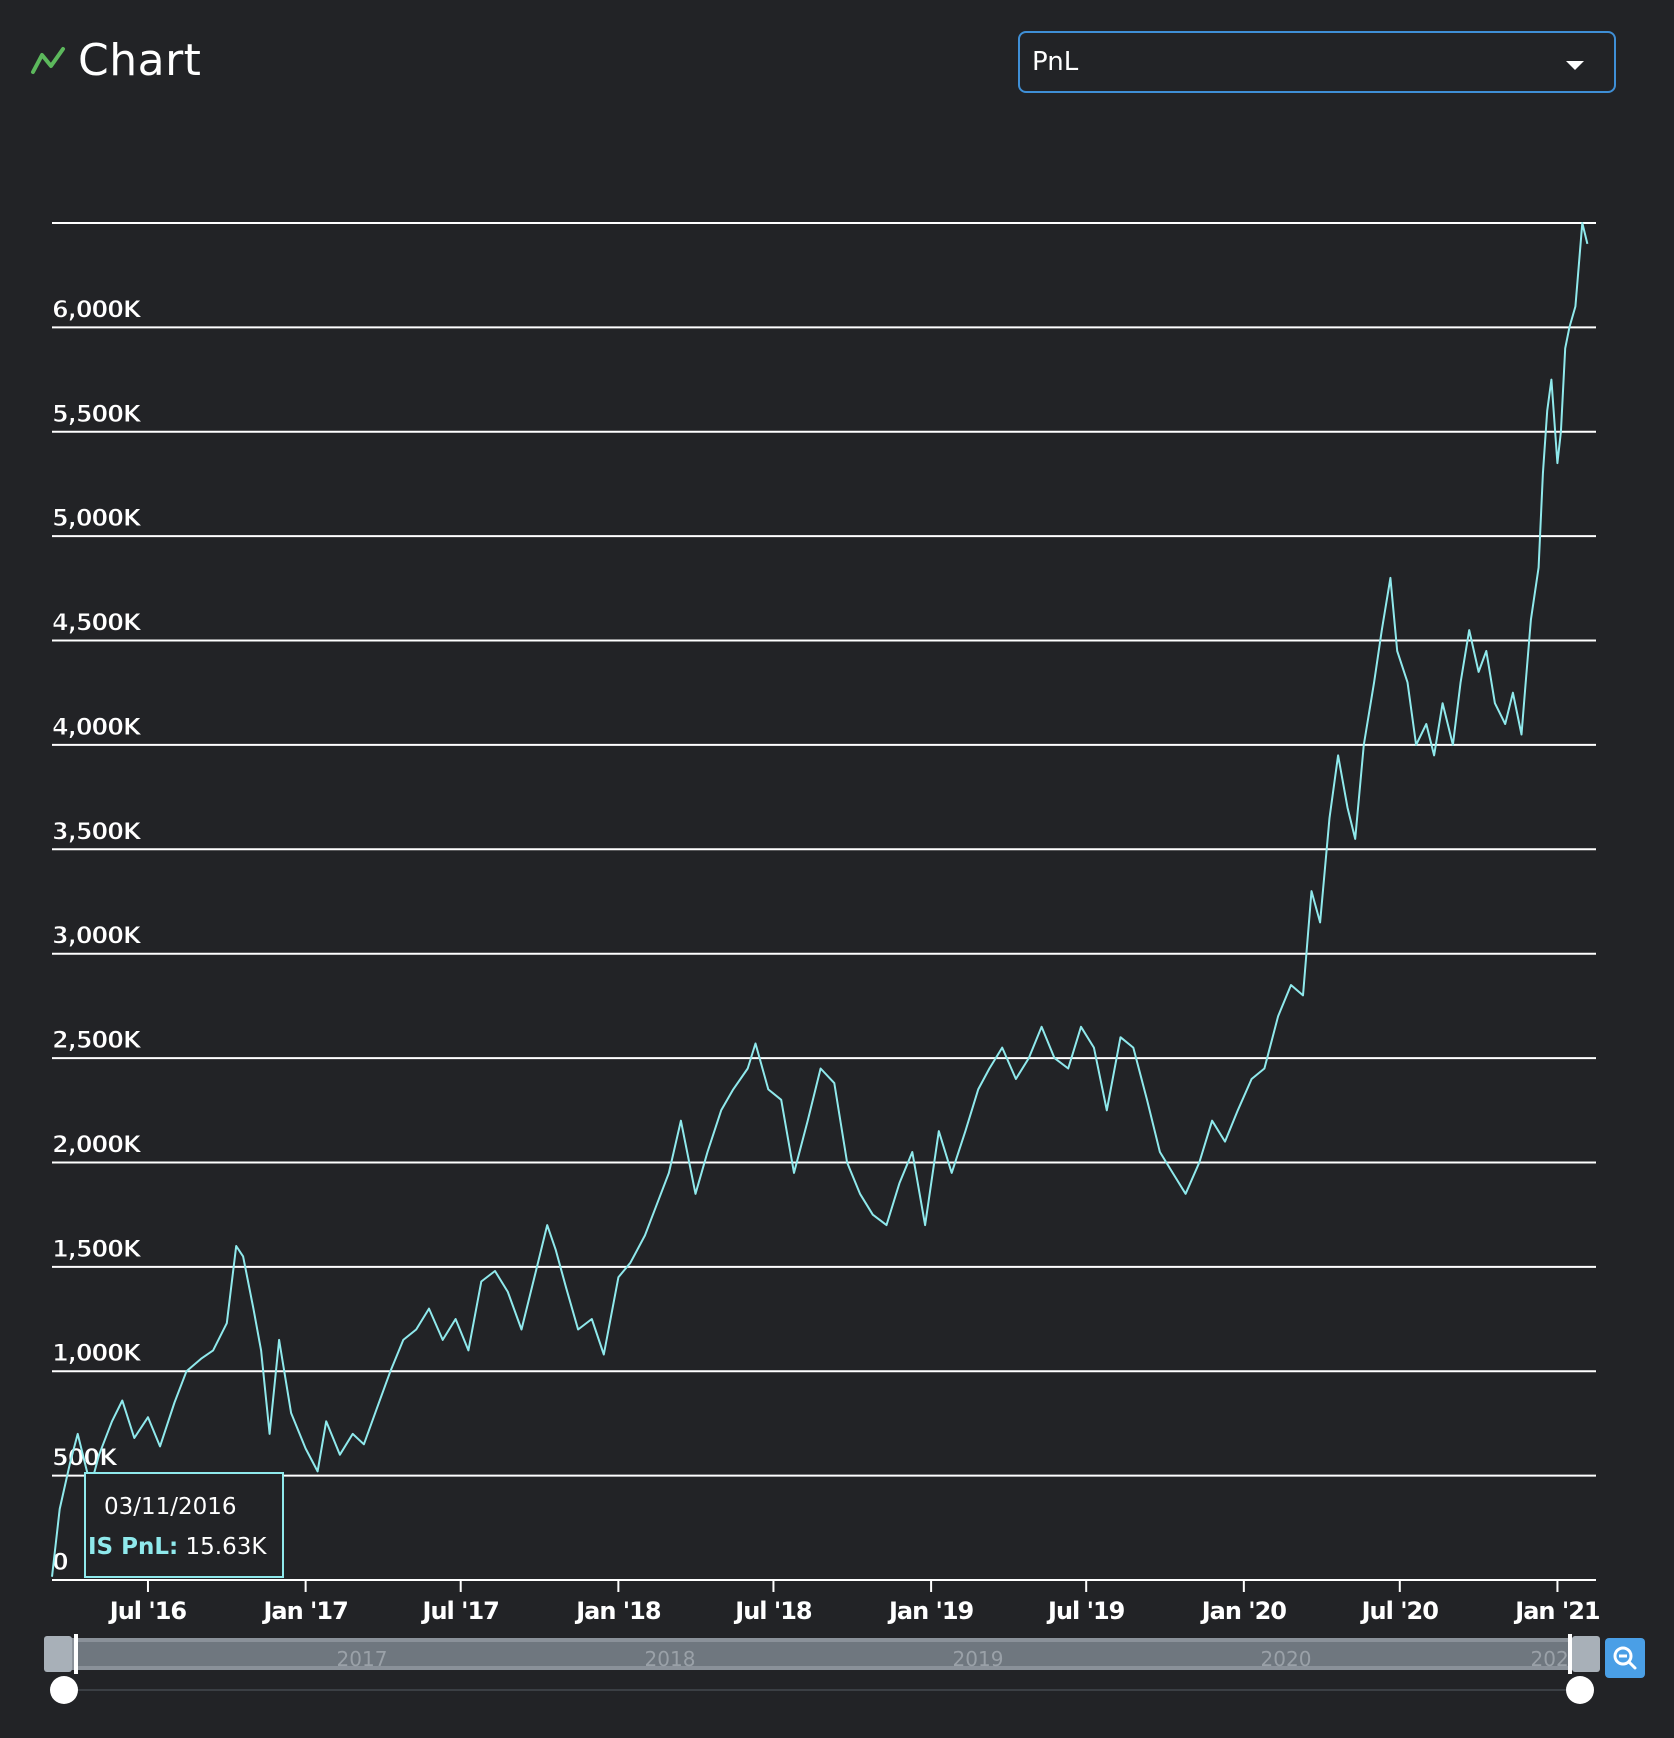 This screenshot has width=1674, height=1738. I want to click on hover-tooltip: 03/11/2016 IS PnL: 15.63K, so click(184, 1525).